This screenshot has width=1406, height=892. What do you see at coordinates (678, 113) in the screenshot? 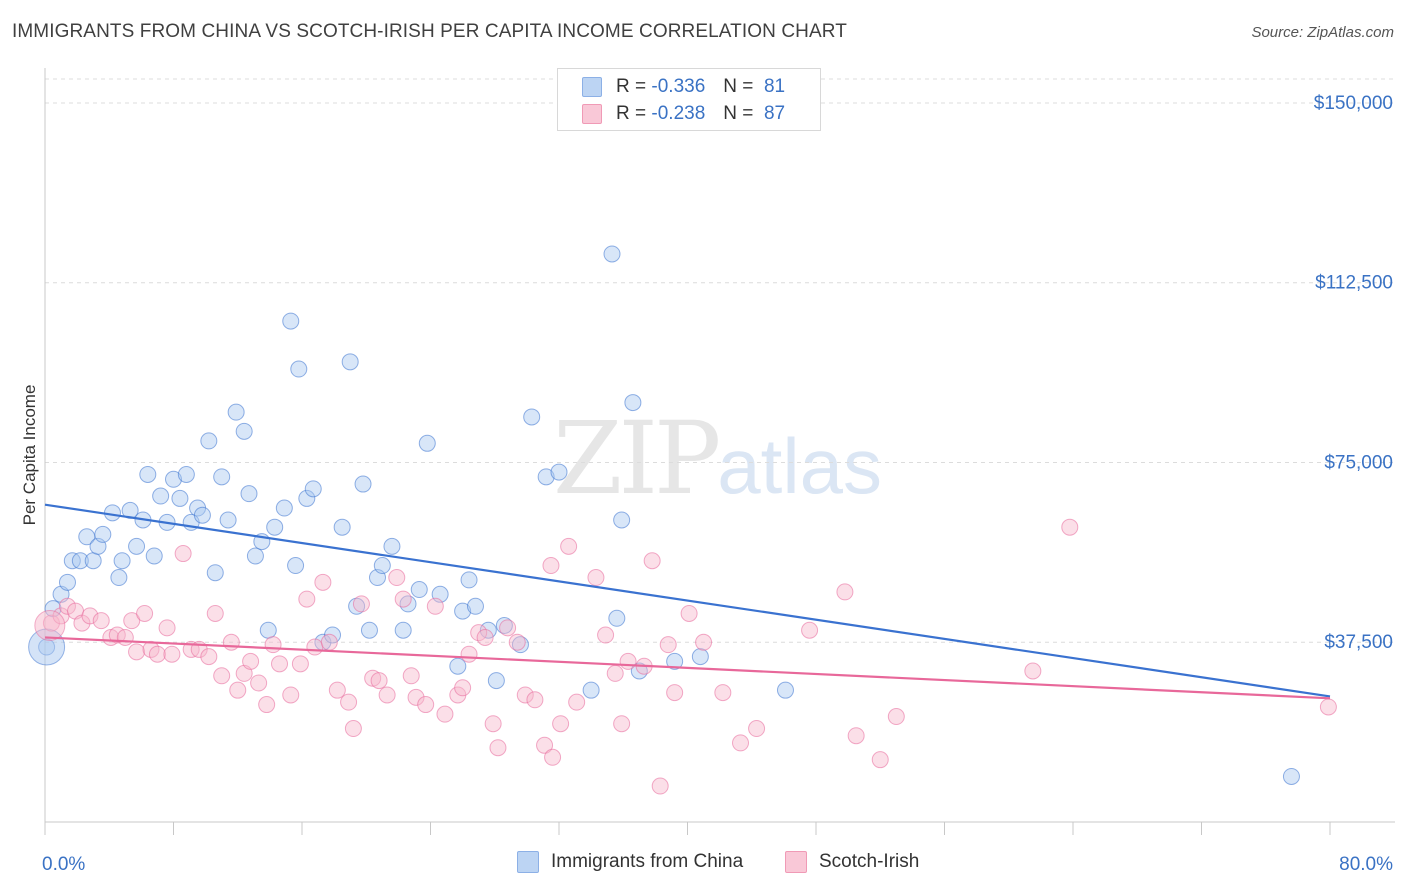
I see `legend-r-value: -0.238` at bounding box center [678, 113].